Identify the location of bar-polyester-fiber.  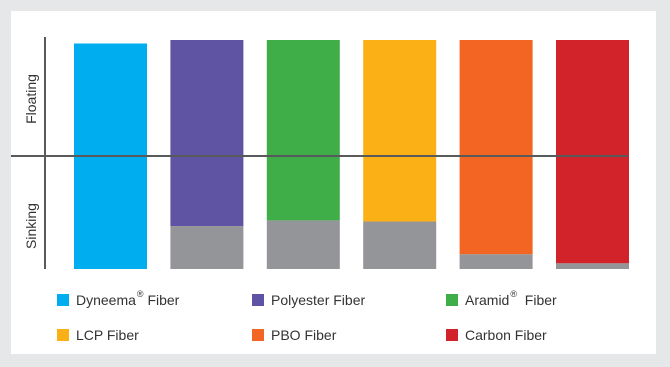
(207, 133).